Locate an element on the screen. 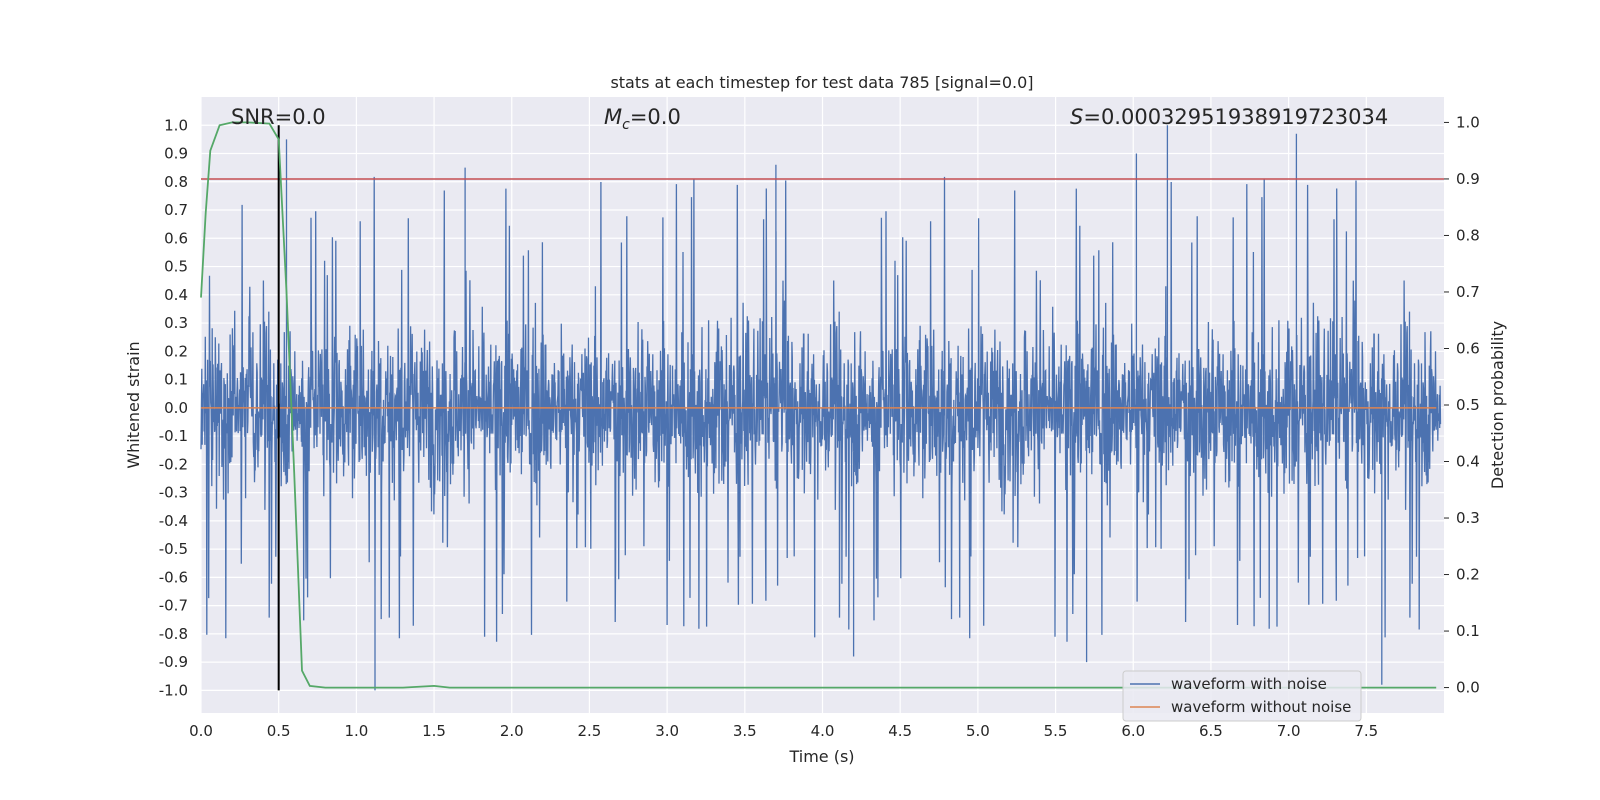 This screenshot has width=1600, height=800. x-tick-label: 5.5 is located at coordinates (1056, 731).